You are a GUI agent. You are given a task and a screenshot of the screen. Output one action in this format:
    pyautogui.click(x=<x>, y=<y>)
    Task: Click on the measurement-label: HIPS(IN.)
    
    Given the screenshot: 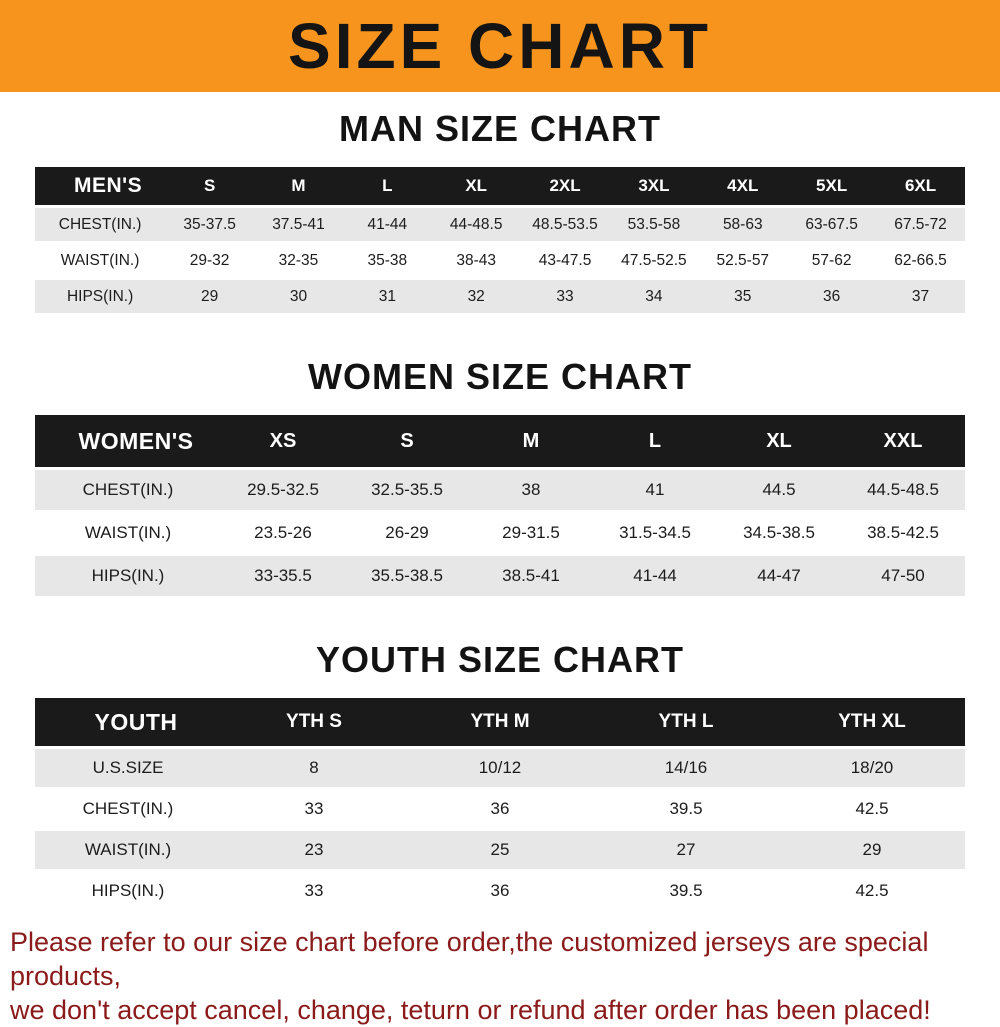 What is the action you would take?
    pyautogui.click(x=128, y=576)
    